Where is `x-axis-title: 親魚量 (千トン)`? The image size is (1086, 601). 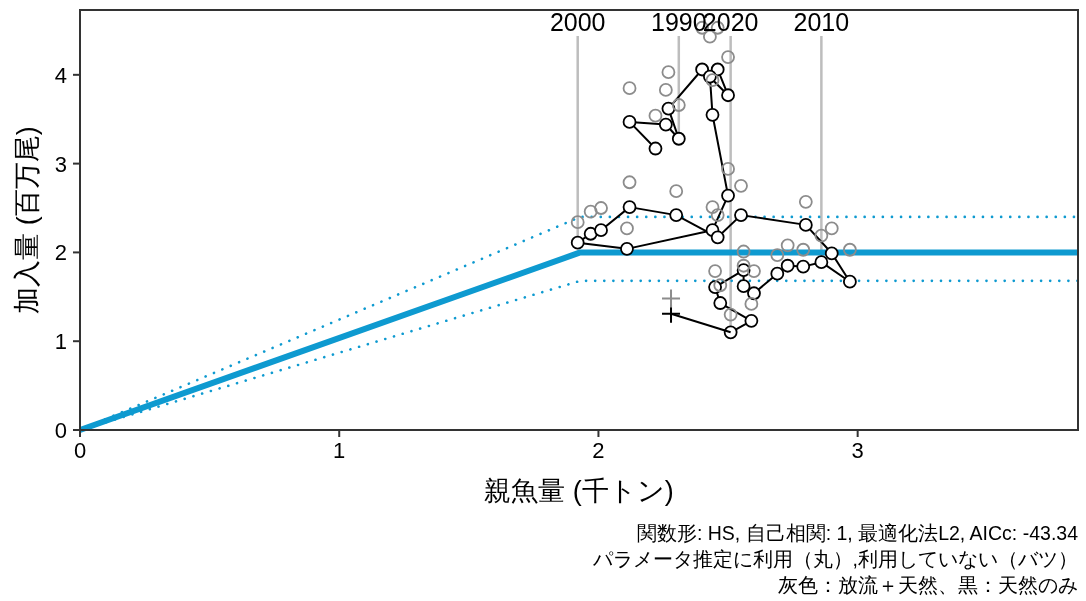 x-axis-title: 親魚量 (千トン) is located at coordinates (579, 491).